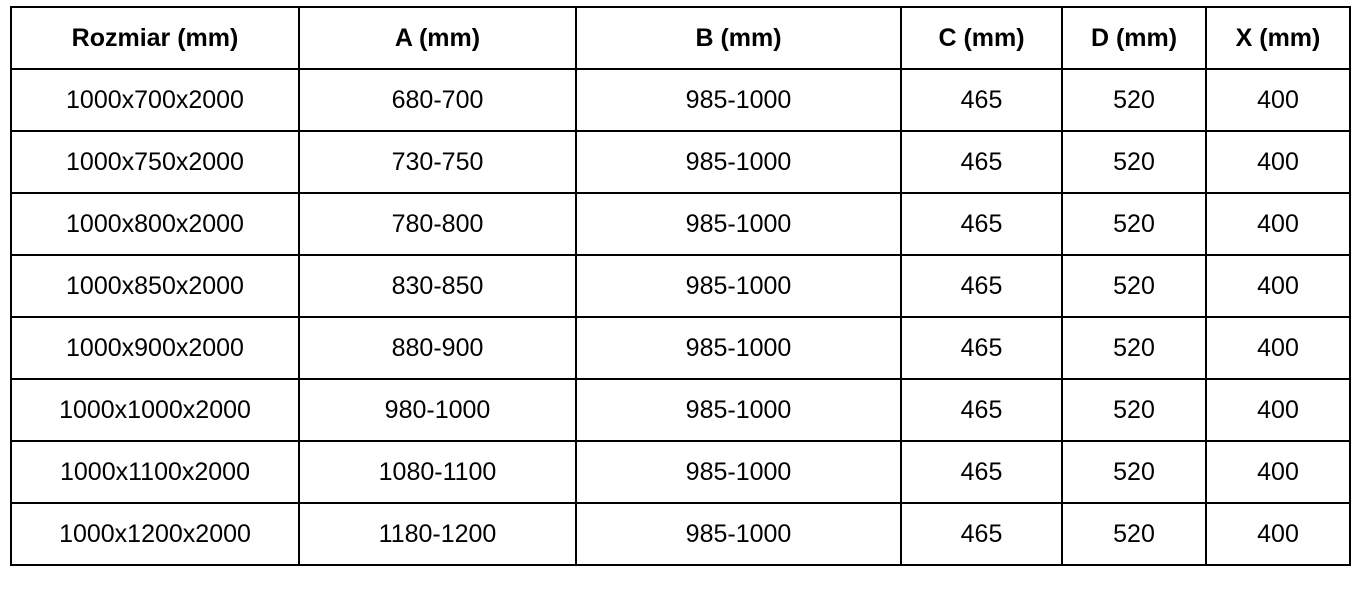 The image size is (1357, 589). Describe the element at coordinates (738, 38) in the screenshot. I see `column-header-b: B (mm)` at that location.